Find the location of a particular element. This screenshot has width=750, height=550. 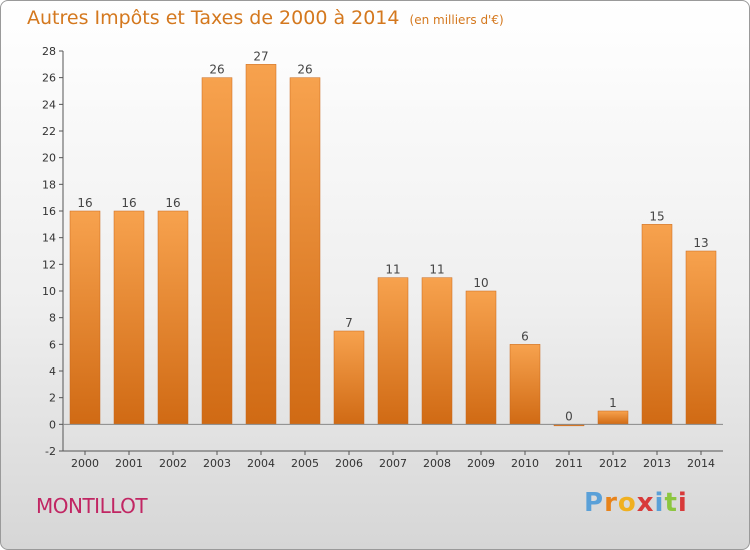

x-tick-label: 2000 is located at coordinates (85, 463).